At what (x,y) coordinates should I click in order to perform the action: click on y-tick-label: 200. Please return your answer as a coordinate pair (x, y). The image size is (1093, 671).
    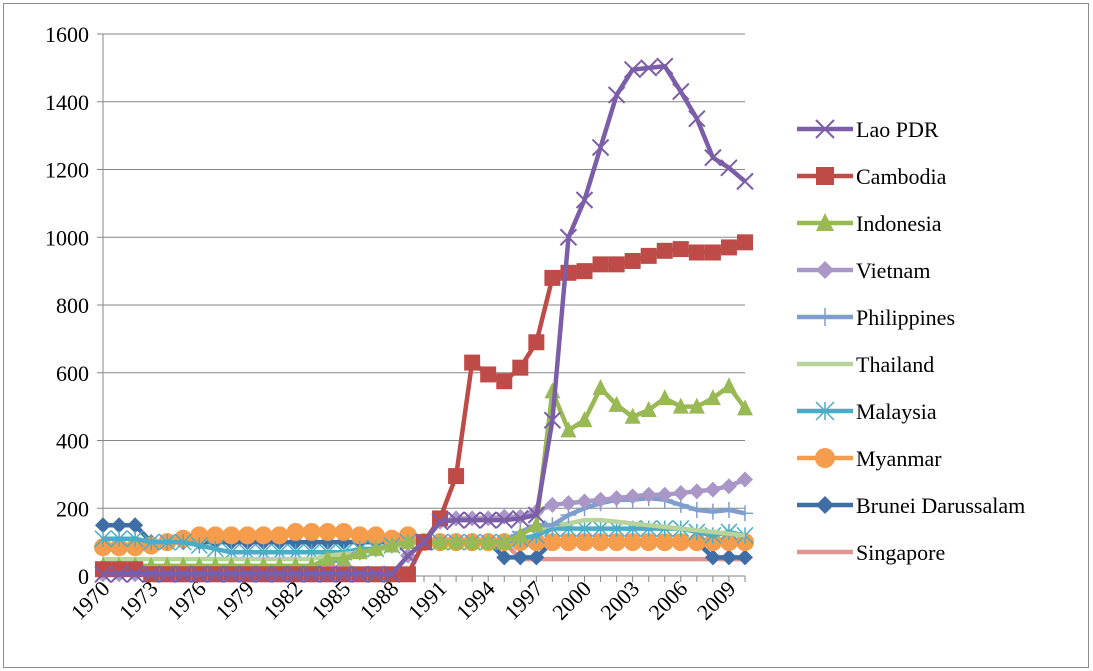
    Looking at the image, I should click on (72, 508).